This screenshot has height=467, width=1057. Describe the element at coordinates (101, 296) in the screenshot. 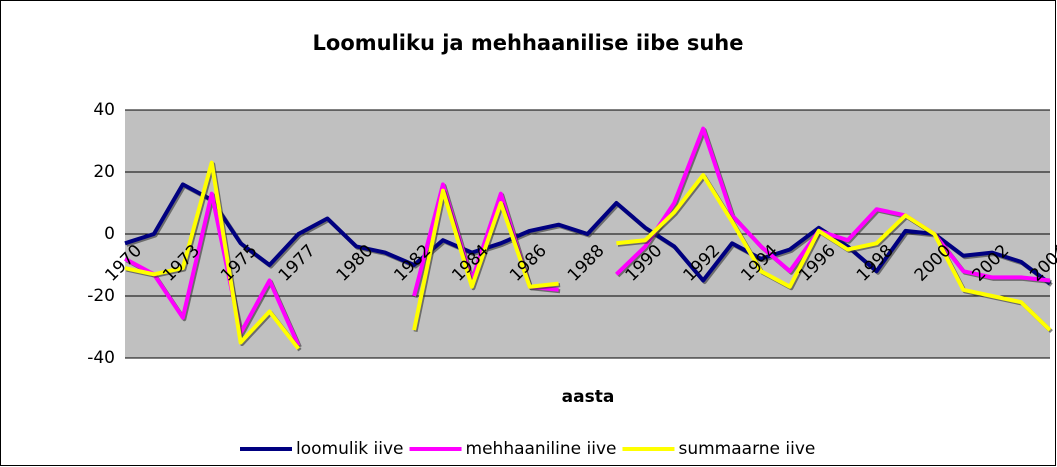

I see `y-tick-label: -20` at that location.